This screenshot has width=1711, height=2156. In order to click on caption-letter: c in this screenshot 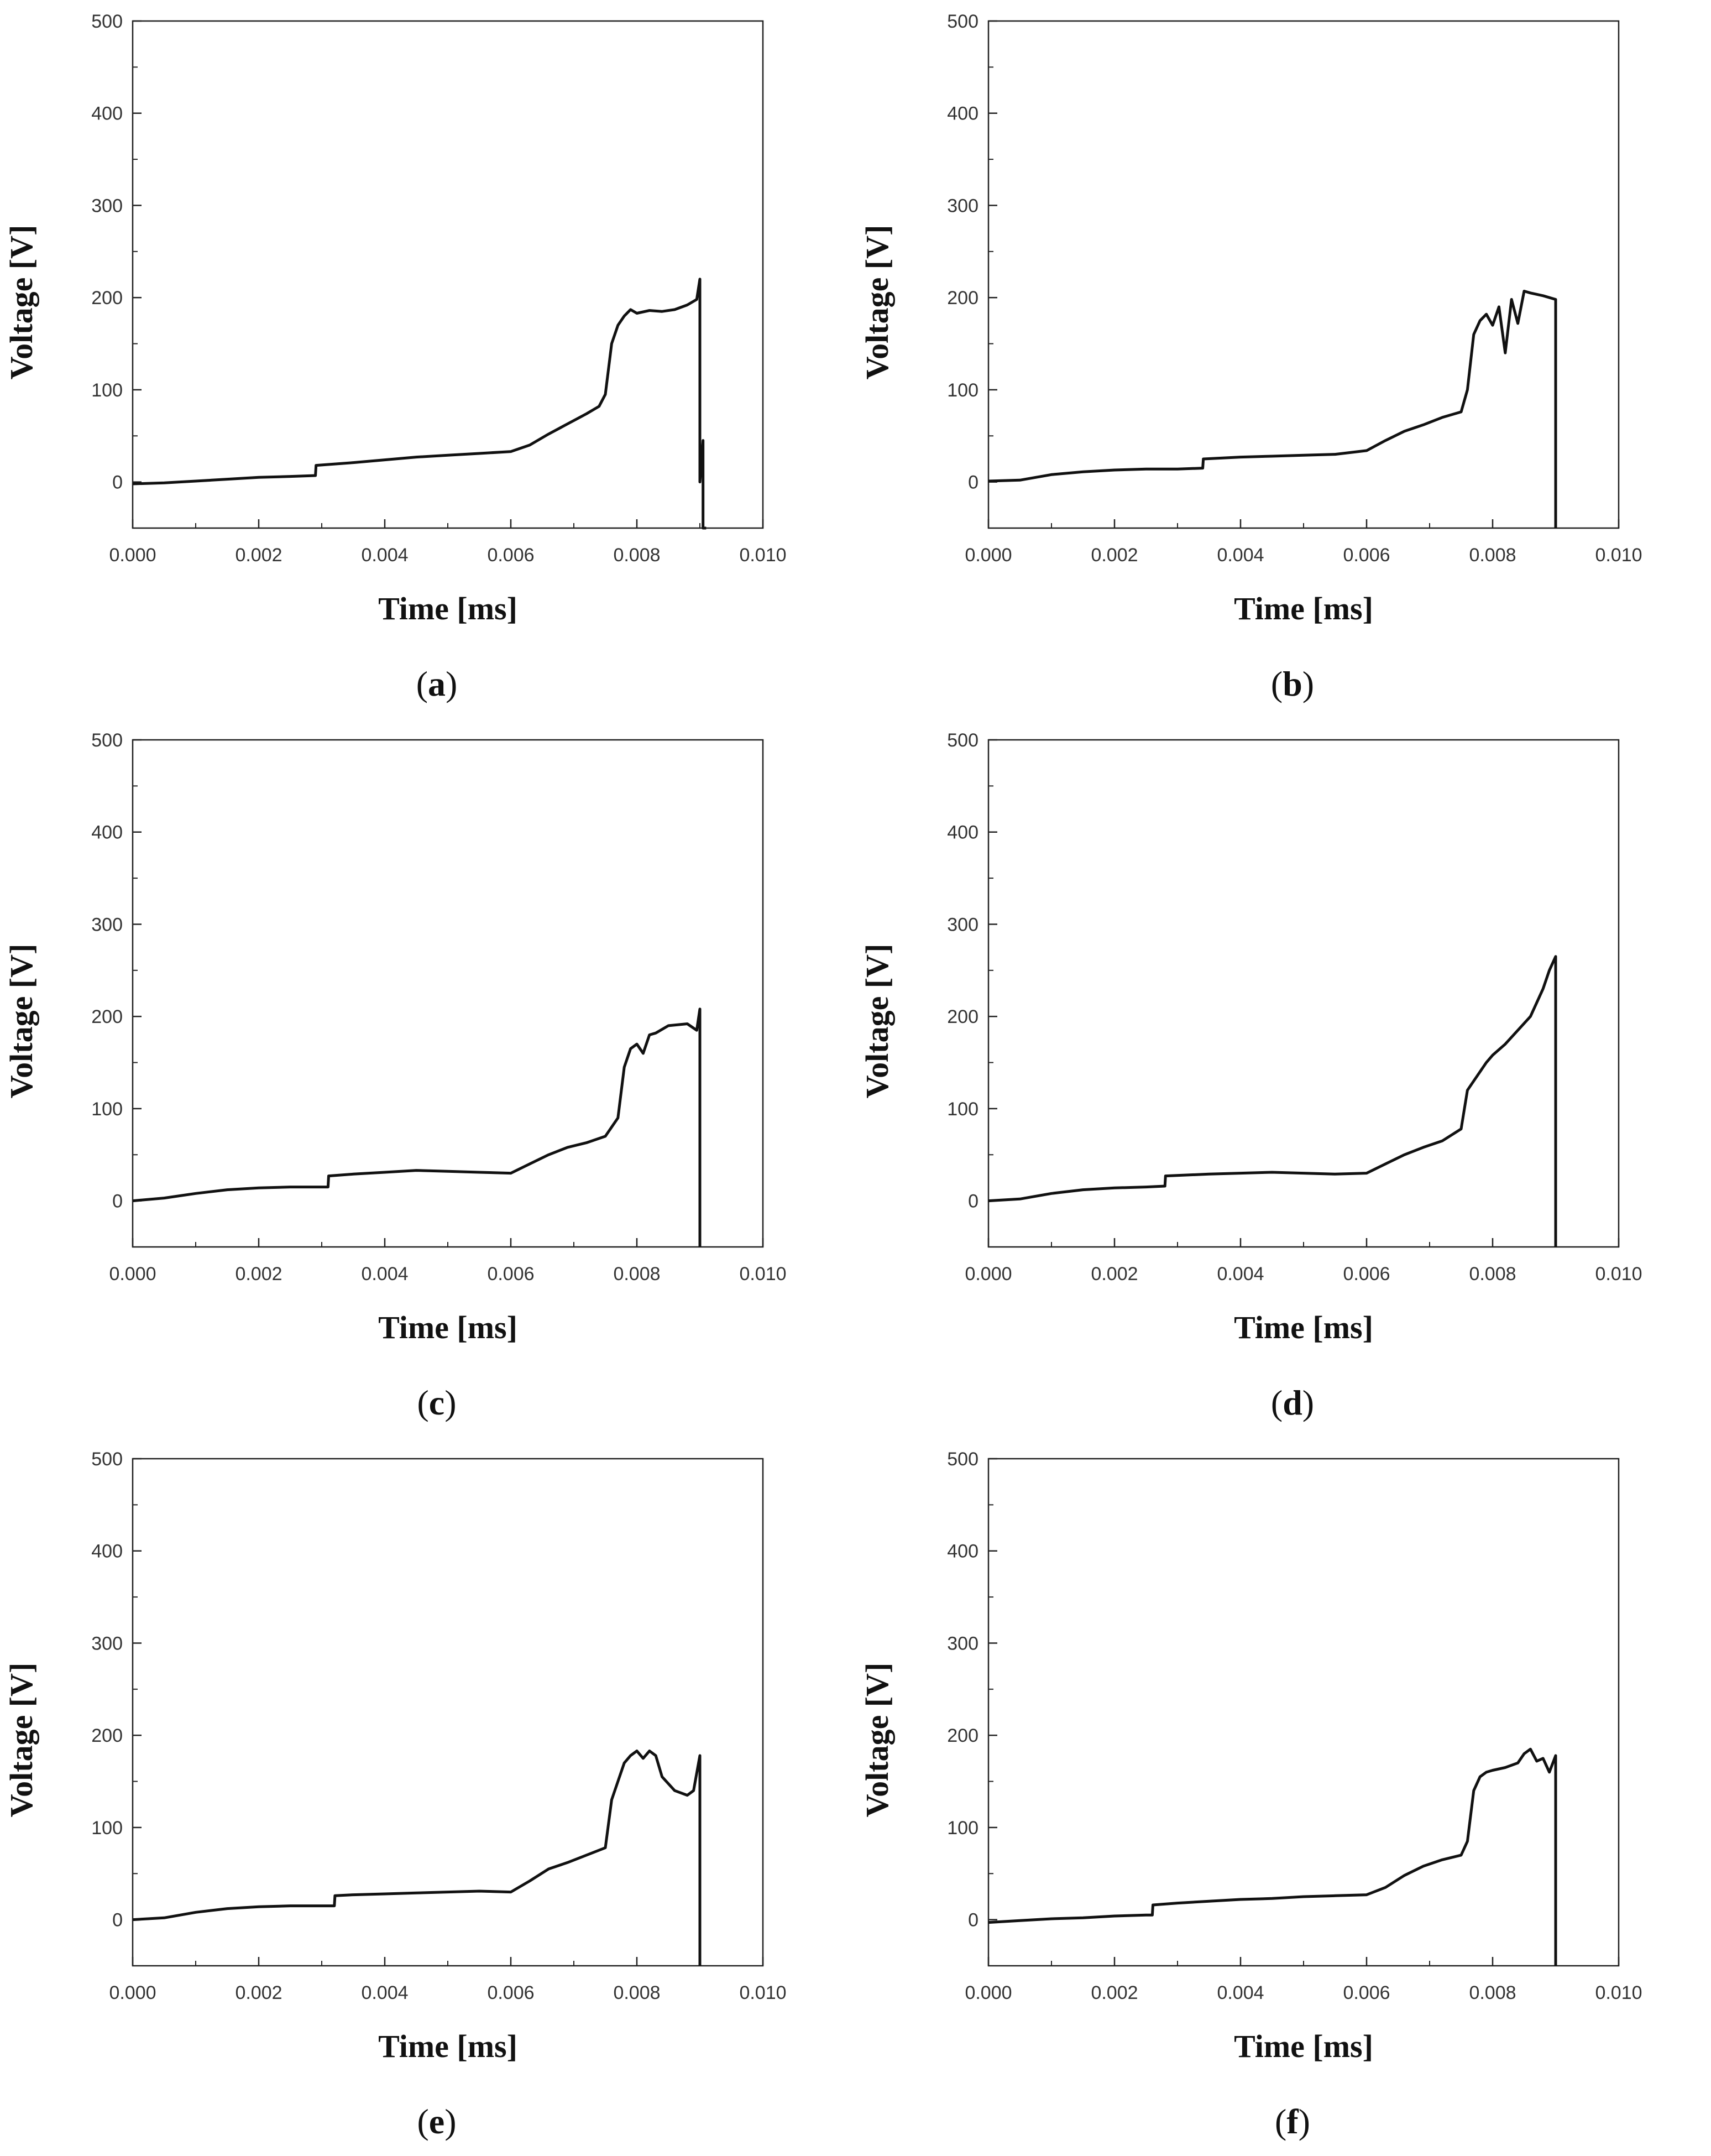, I will do `click(436, 1402)`.